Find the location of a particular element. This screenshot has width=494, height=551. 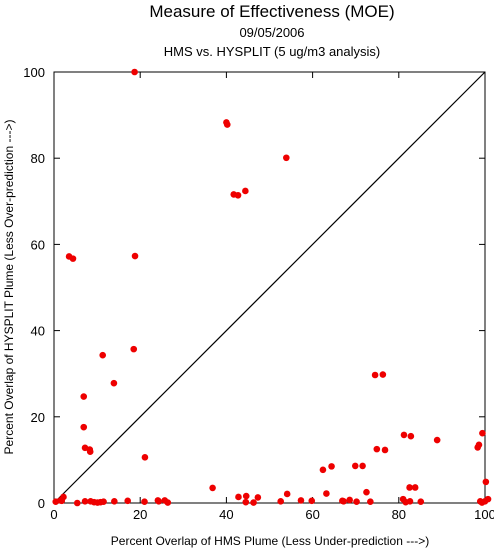

y-tick-label: 100 is located at coordinates (34, 72).